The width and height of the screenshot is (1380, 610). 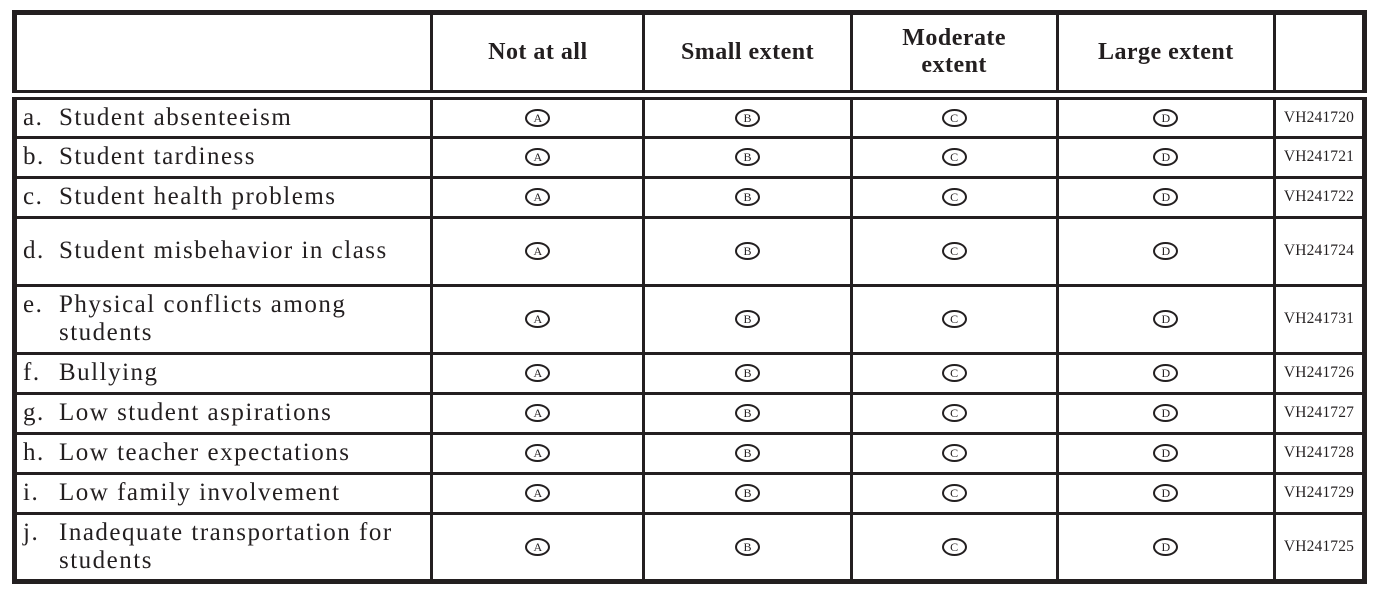 What do you see at coordinates (158, 156) in the screenshot?
I see `item-text: Student tardiness` at bounding box center [158, 156].